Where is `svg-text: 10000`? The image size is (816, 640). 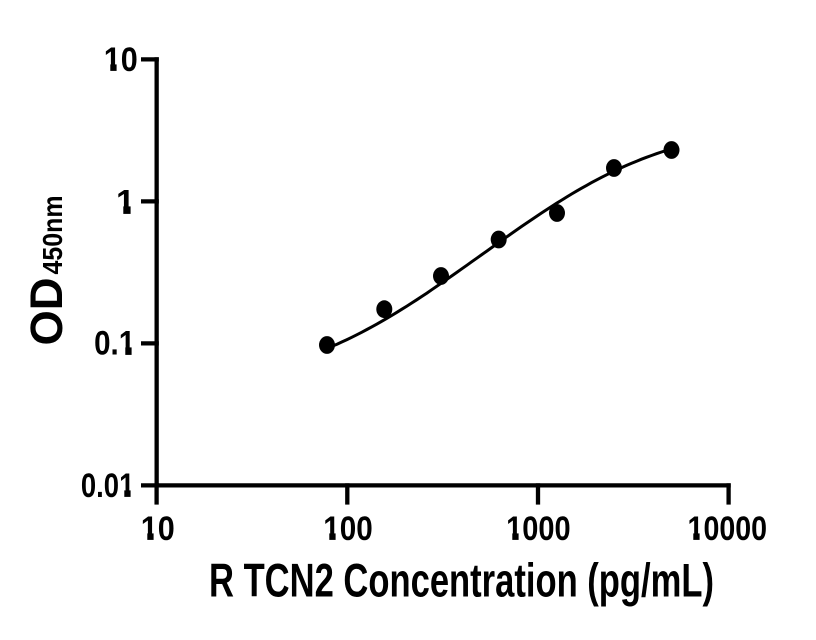 svg-text: 10000 is located at coordinates (728, 529).